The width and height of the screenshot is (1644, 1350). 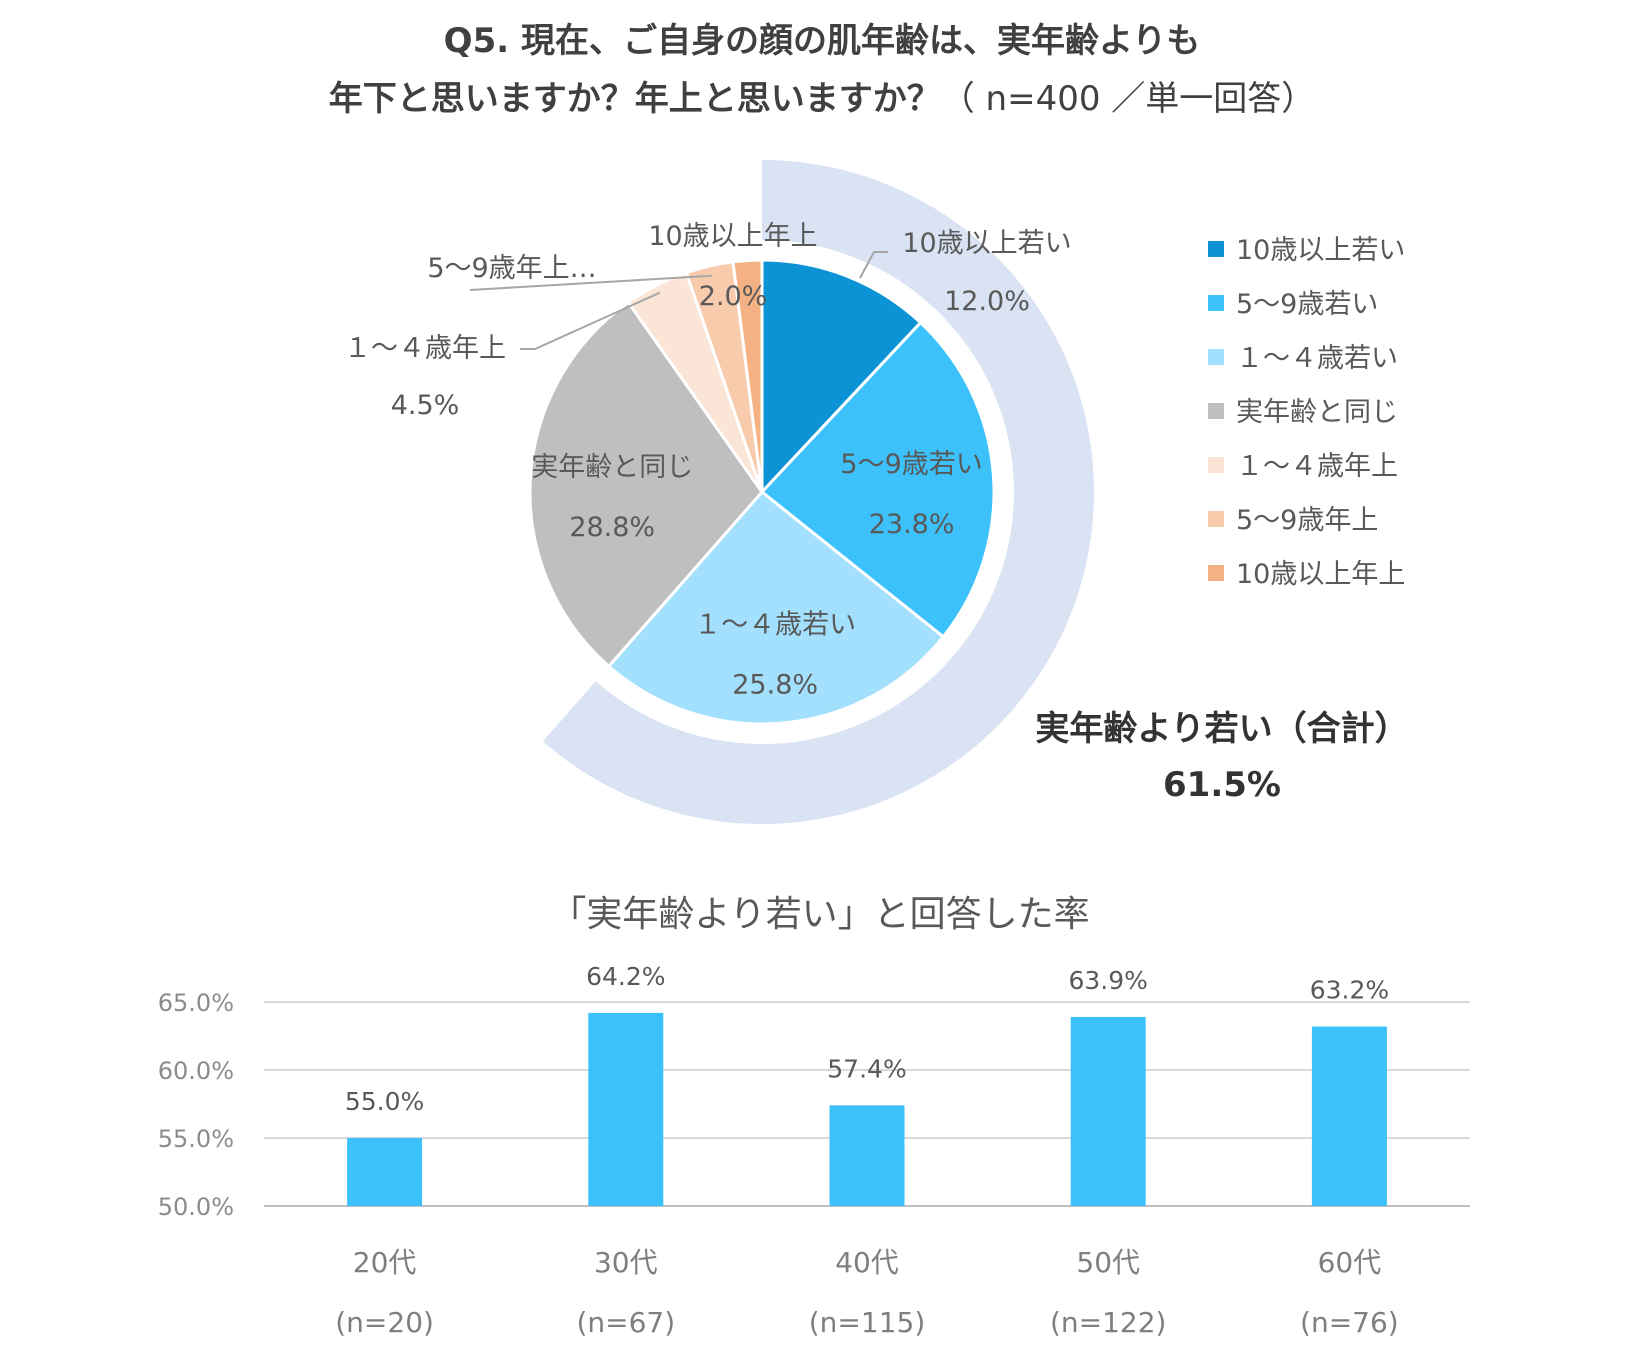 What do you see at coordinates (867, 1262) in the screenshot?
I see `x-tick-label-3: 40代` at bounding box center [867, 1262].